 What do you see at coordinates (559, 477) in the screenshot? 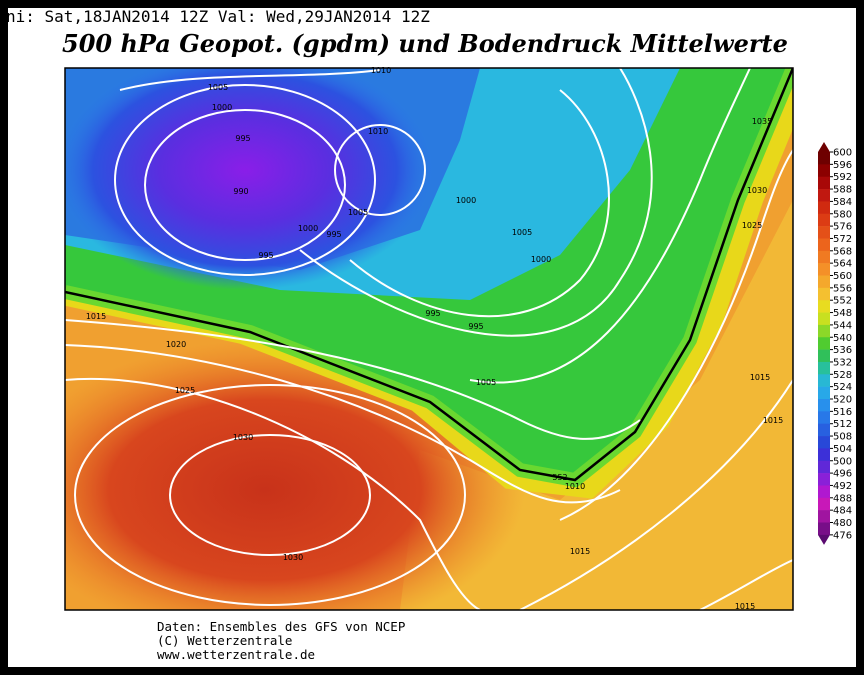
I see `isobar-label: 552` at bounding box center [559, 477].